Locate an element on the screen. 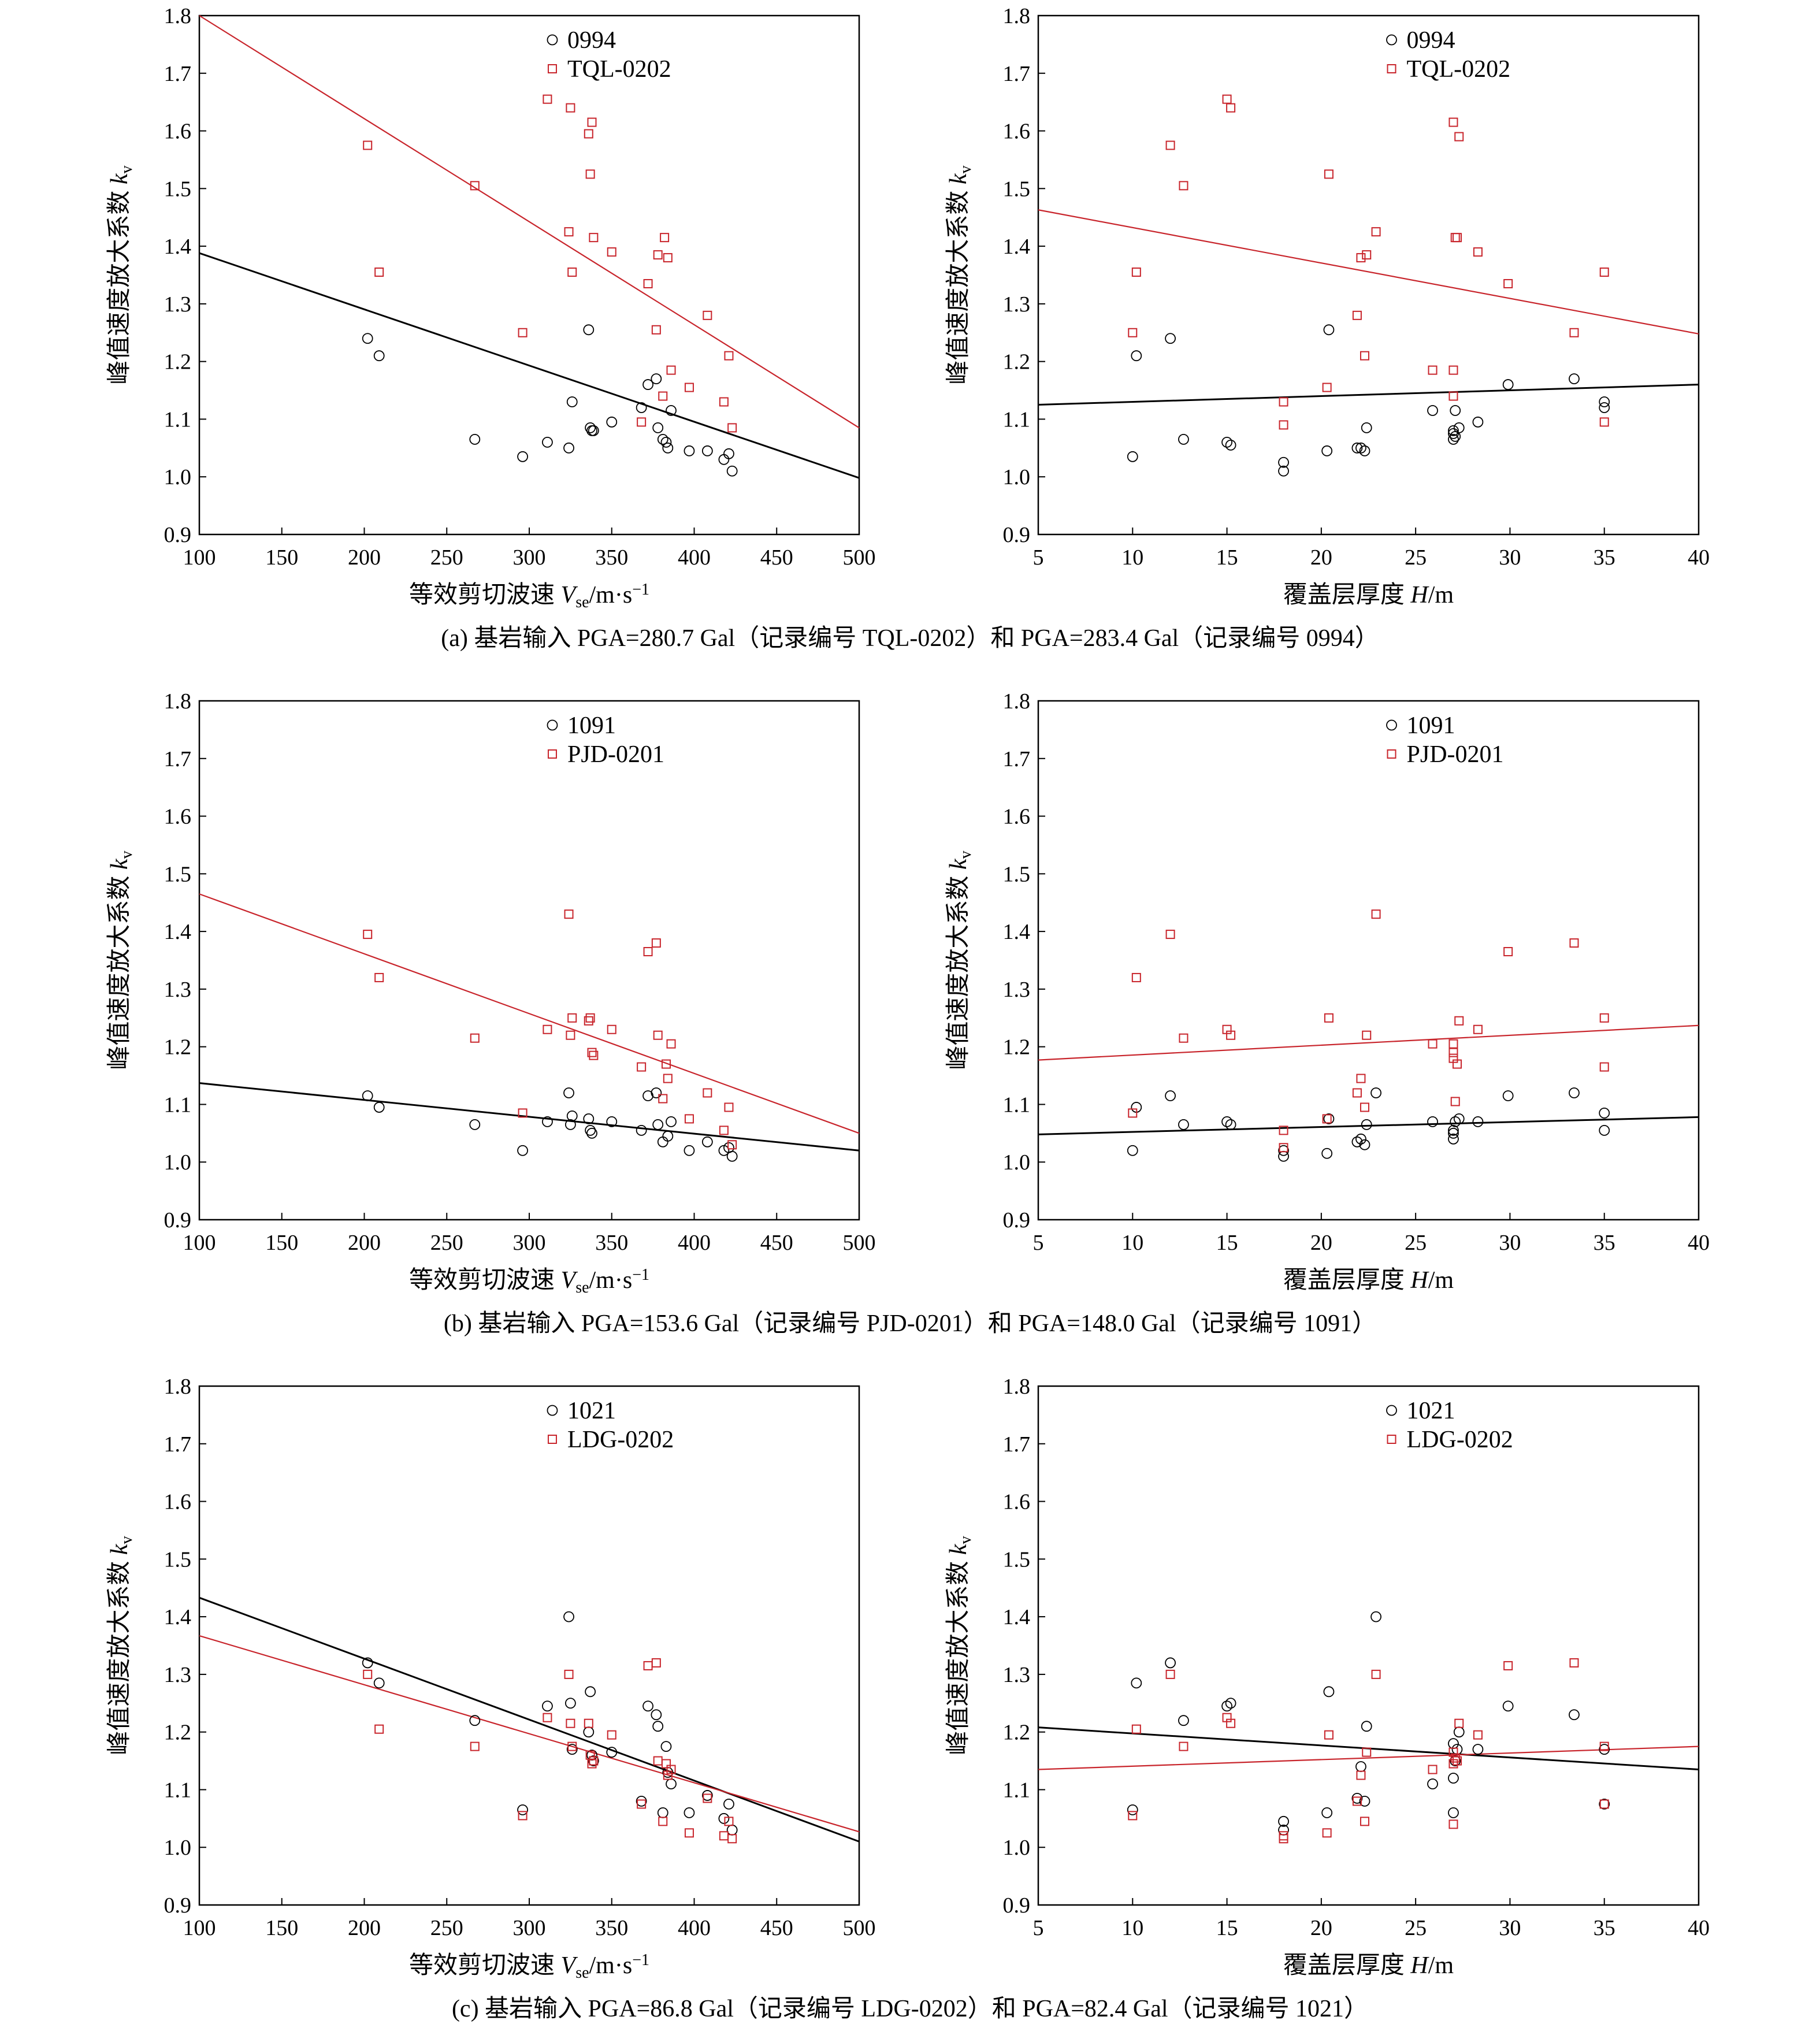 The width and height of the screenshot is (1820, 2024). x-tick-label: 30 is located at coordinates (1510, 1243).